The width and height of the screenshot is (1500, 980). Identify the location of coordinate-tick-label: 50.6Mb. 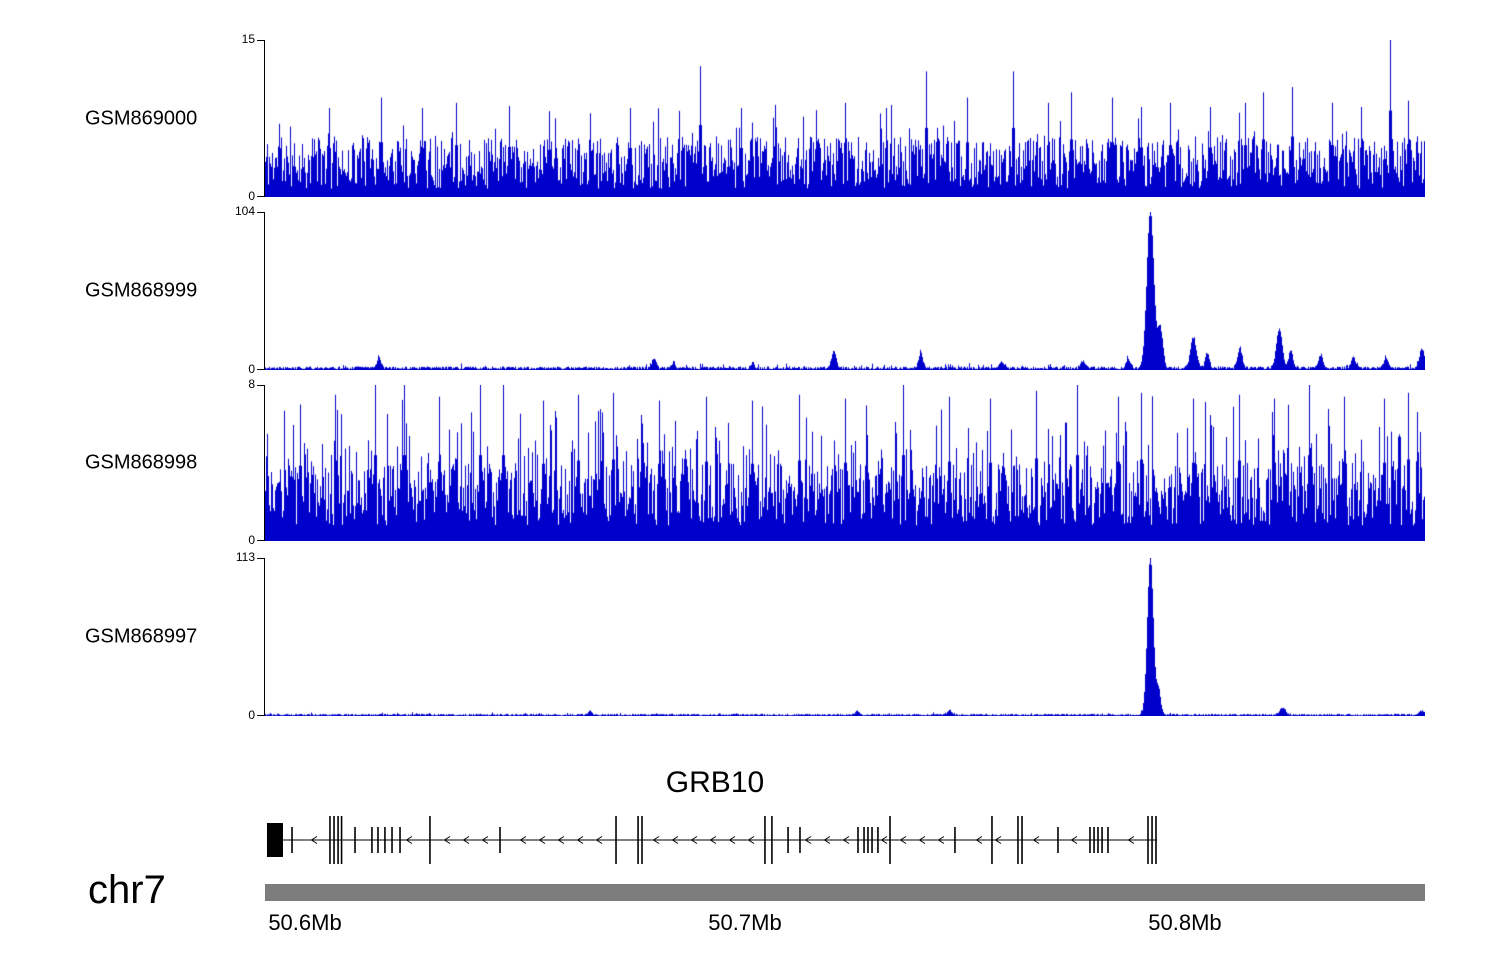
(305, 922).